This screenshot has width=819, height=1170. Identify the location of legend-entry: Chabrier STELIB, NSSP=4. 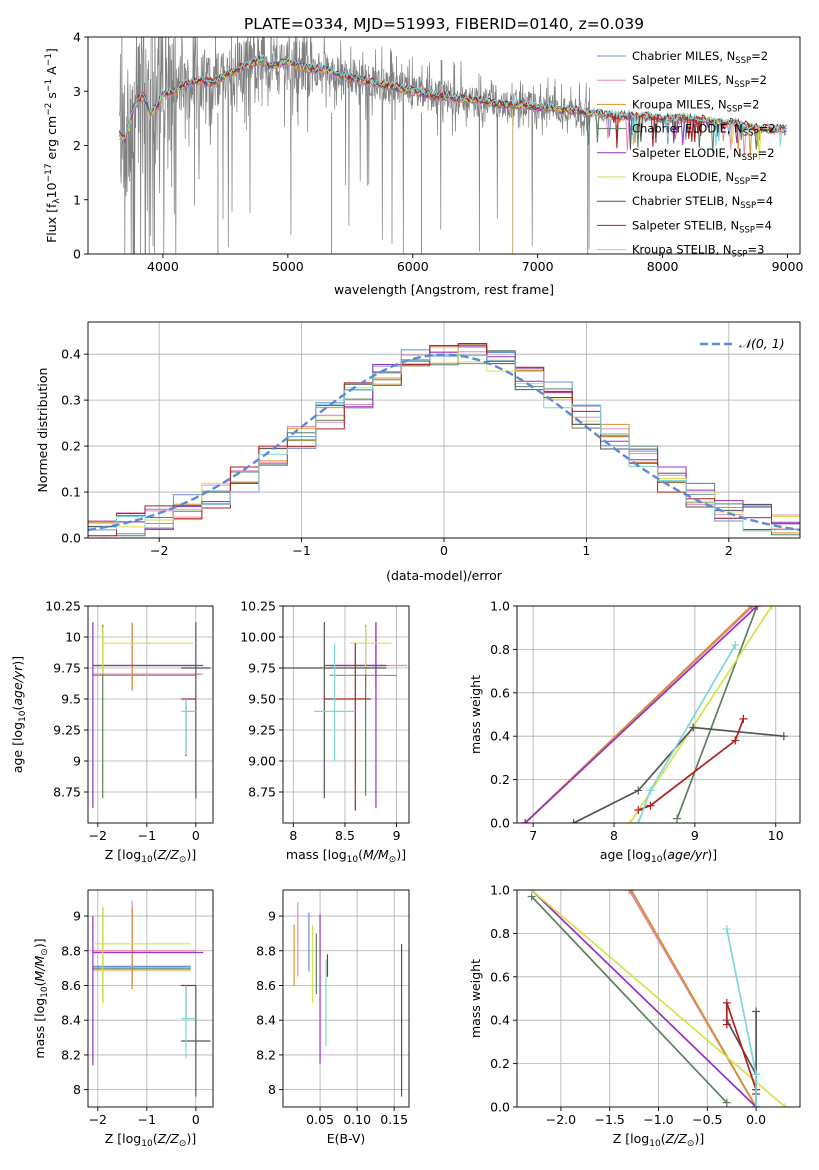
(702, 202).